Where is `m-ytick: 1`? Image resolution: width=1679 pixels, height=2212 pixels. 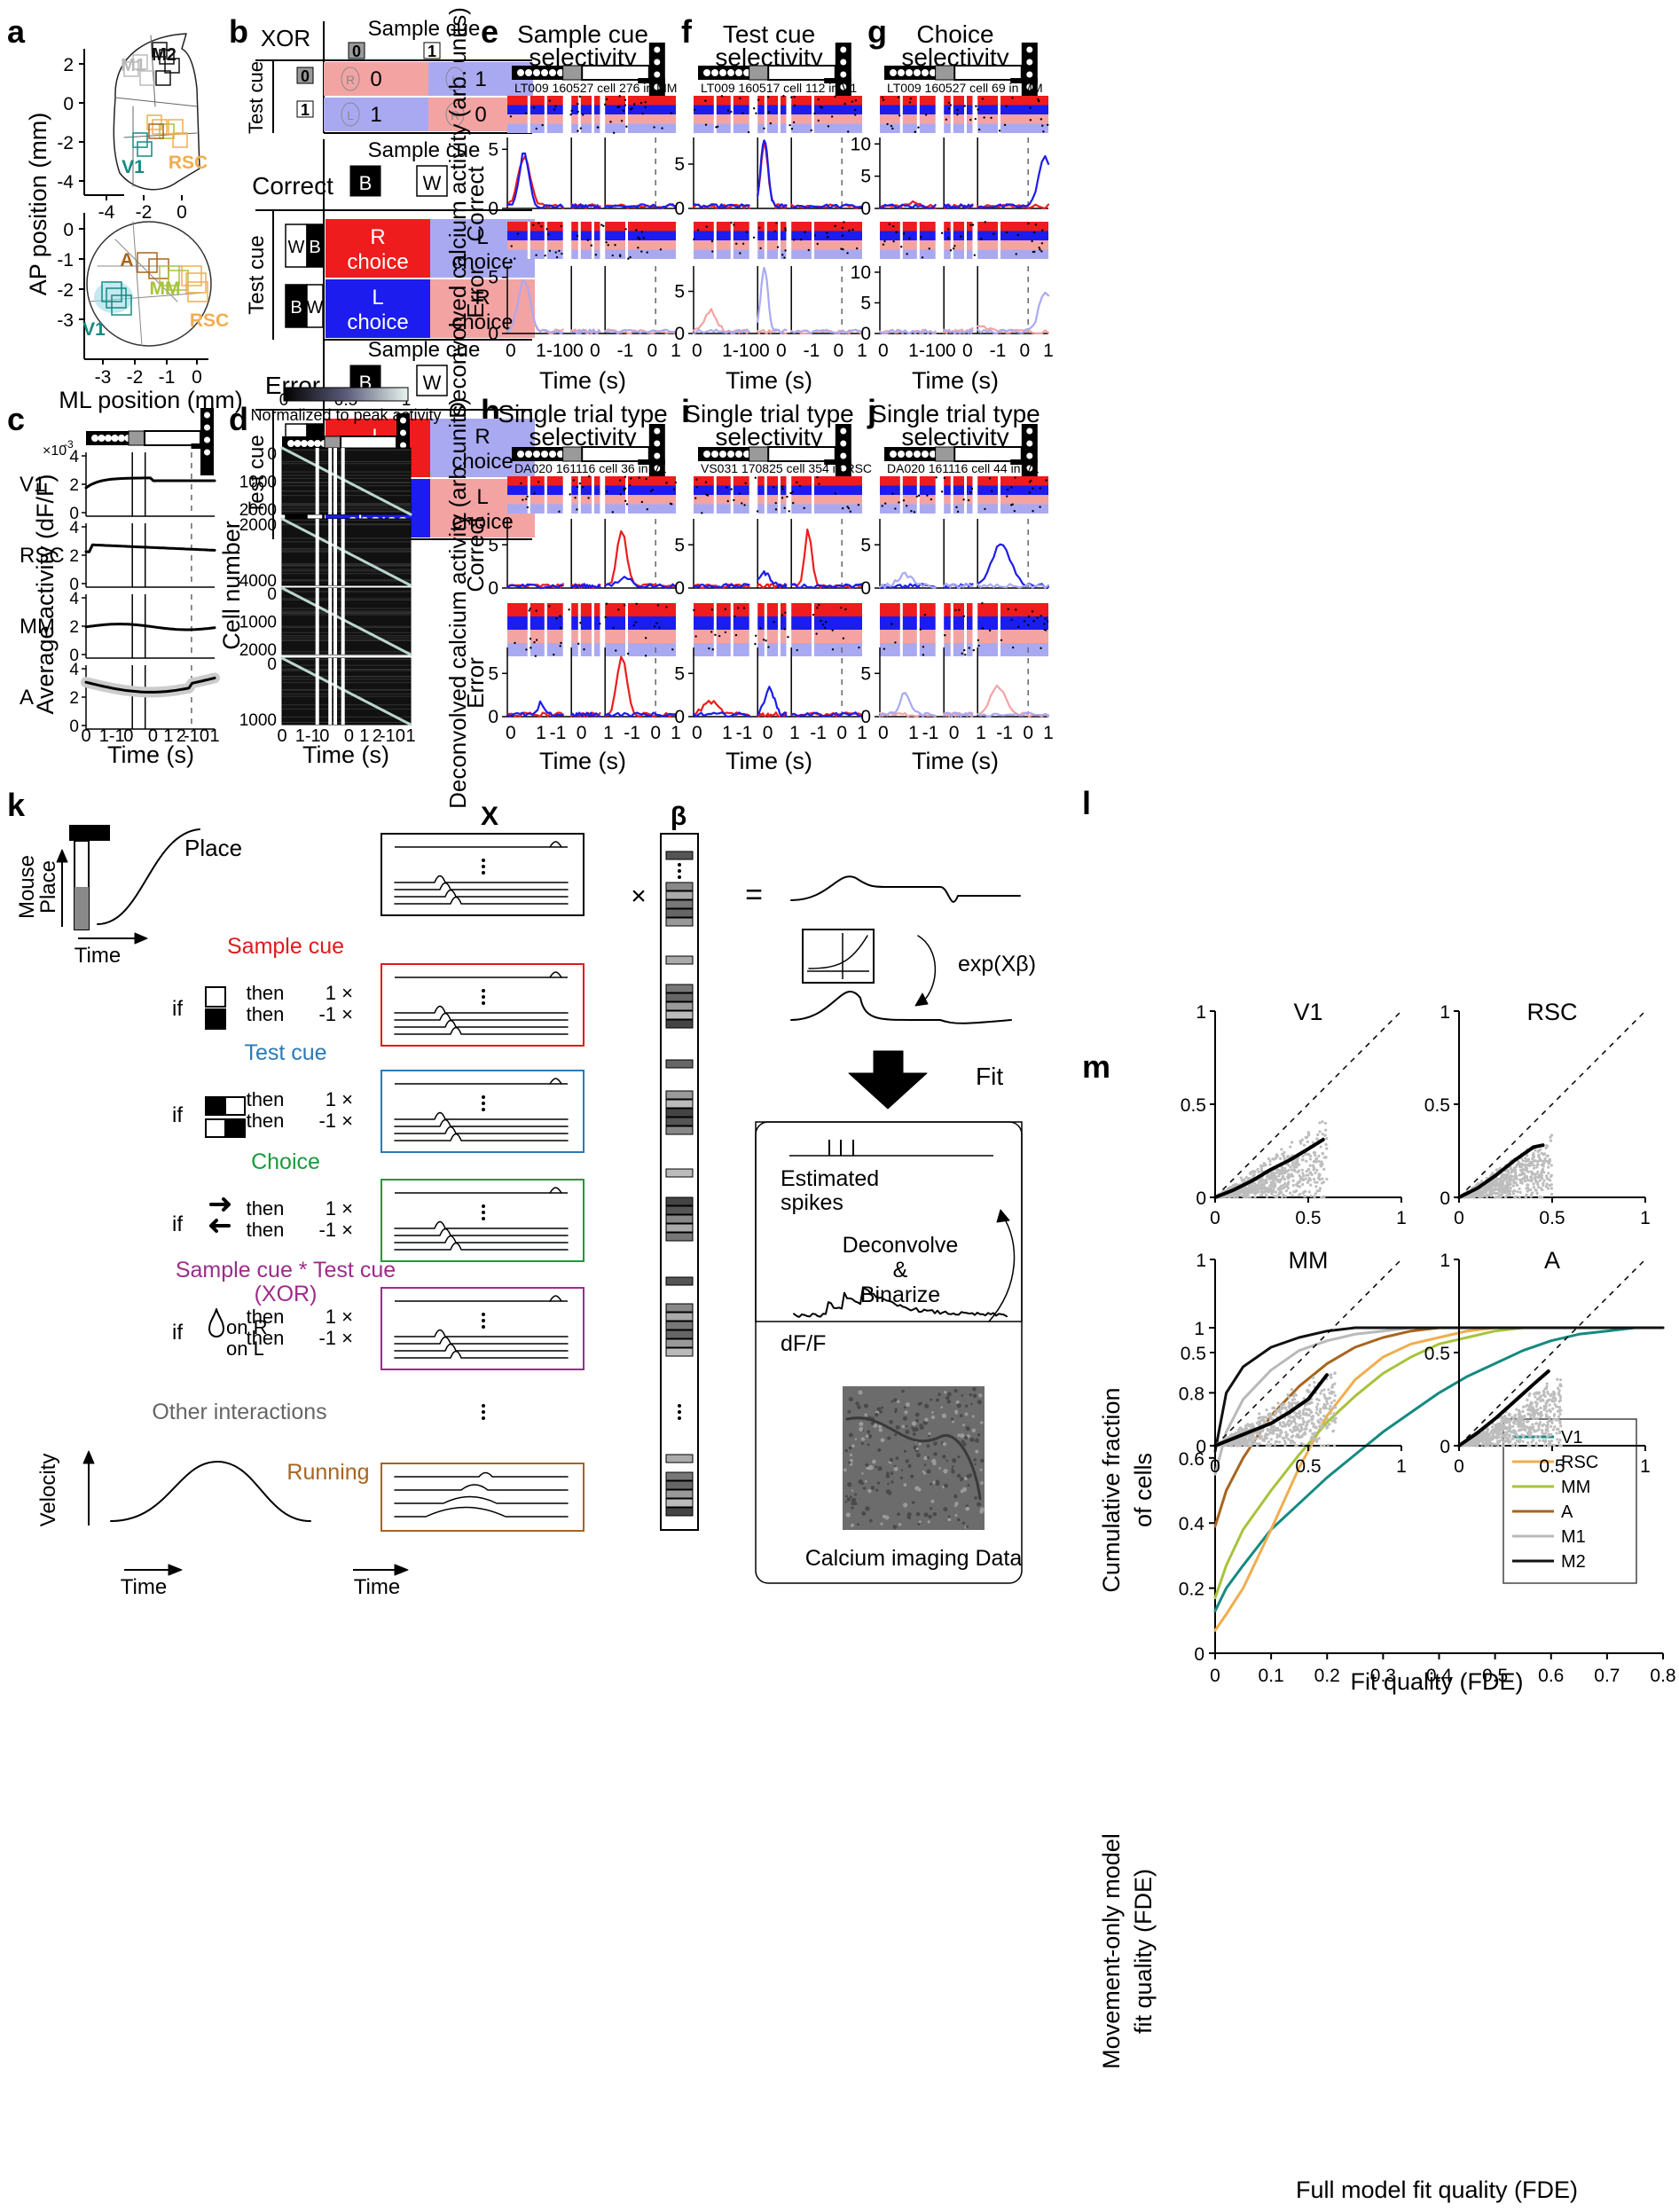 m-ytick: 1 is located at coordinates (1201, 1012).